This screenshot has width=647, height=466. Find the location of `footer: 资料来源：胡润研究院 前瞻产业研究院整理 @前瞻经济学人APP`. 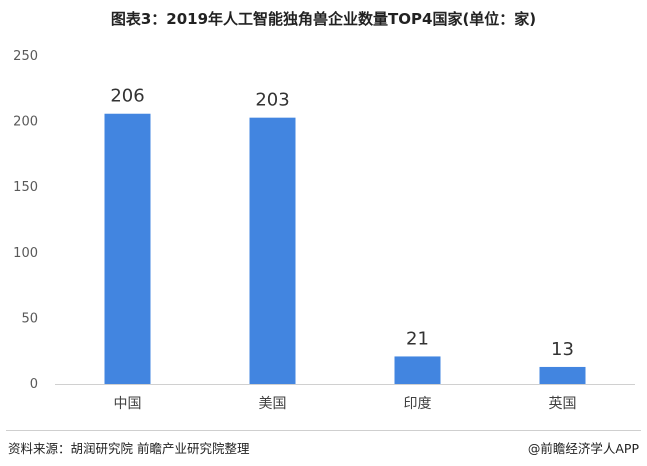

footer: 资料来源：胡润研究院 前瞻产业研究院整理 @前瞻经济学人APP is located at coordinates (323, 448).